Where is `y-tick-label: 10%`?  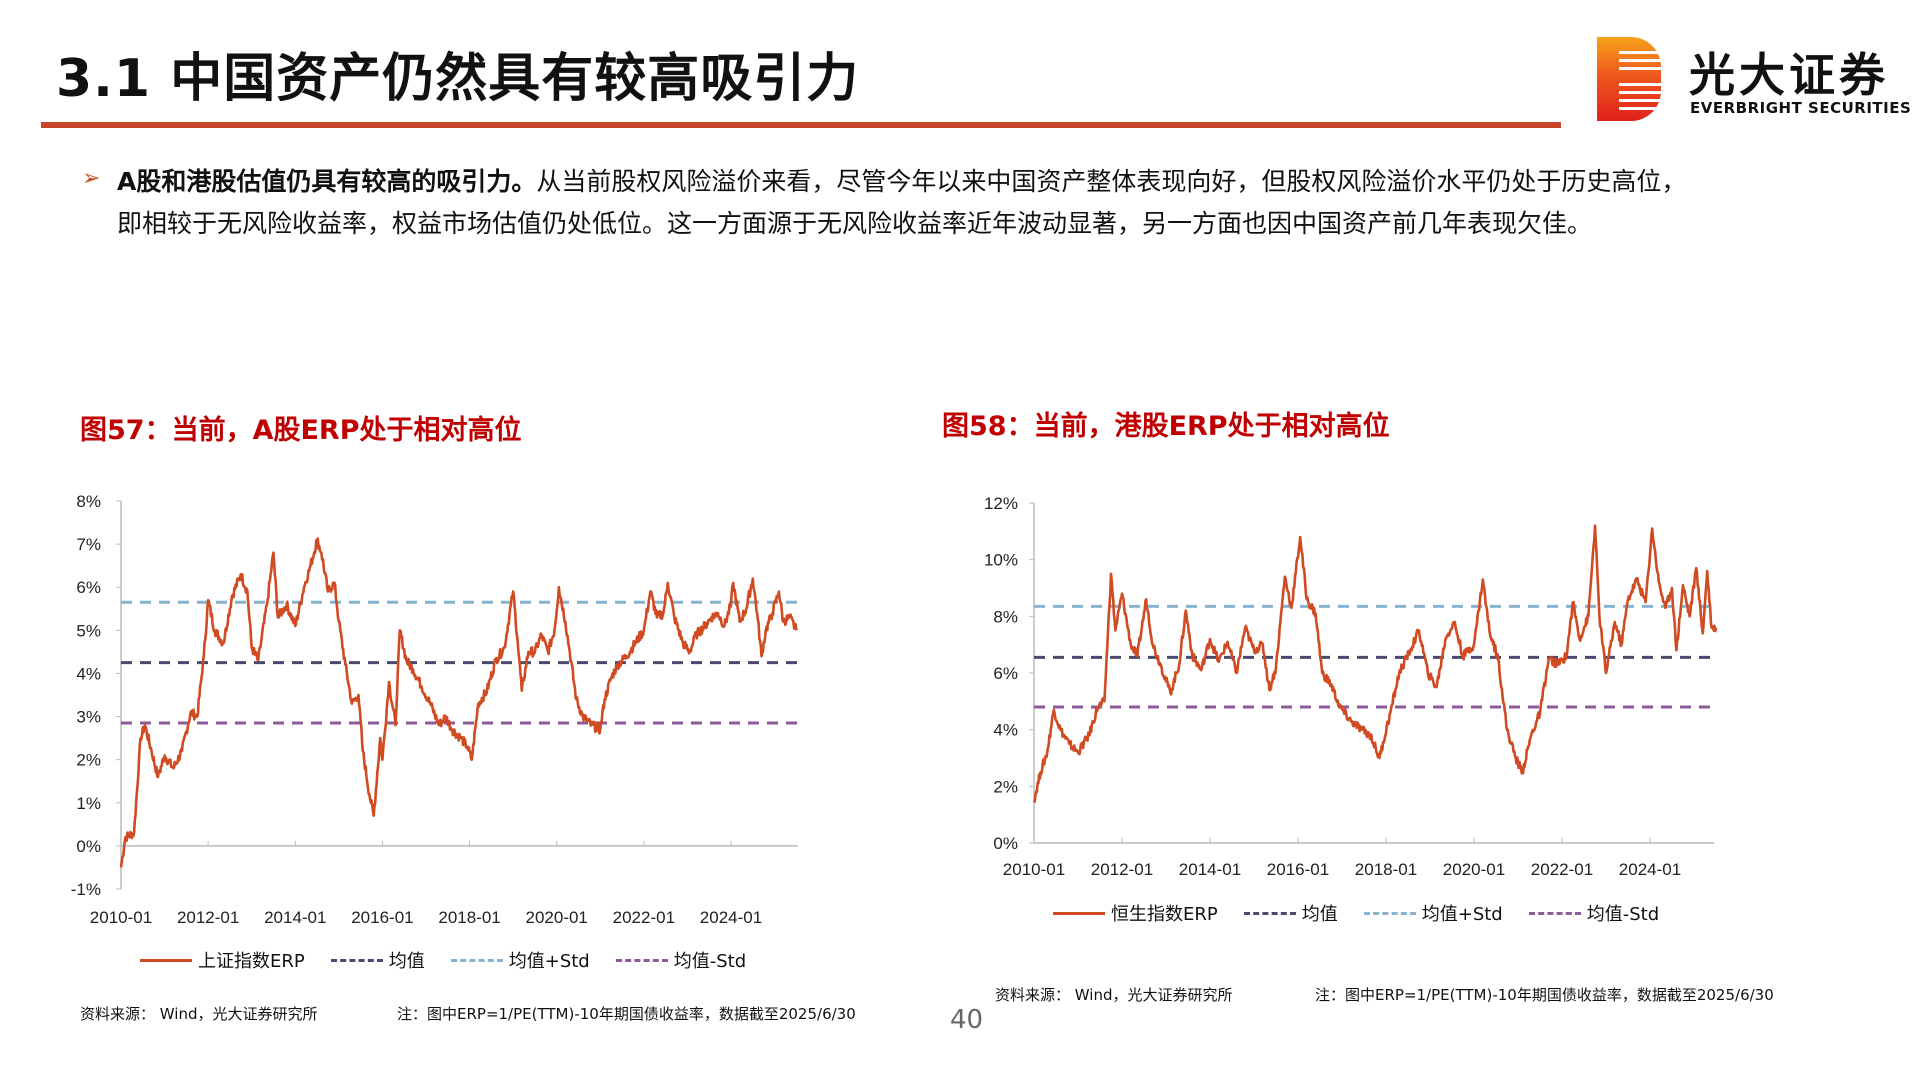 y-tick-label: 10% is located at coordinates (1001, 560).